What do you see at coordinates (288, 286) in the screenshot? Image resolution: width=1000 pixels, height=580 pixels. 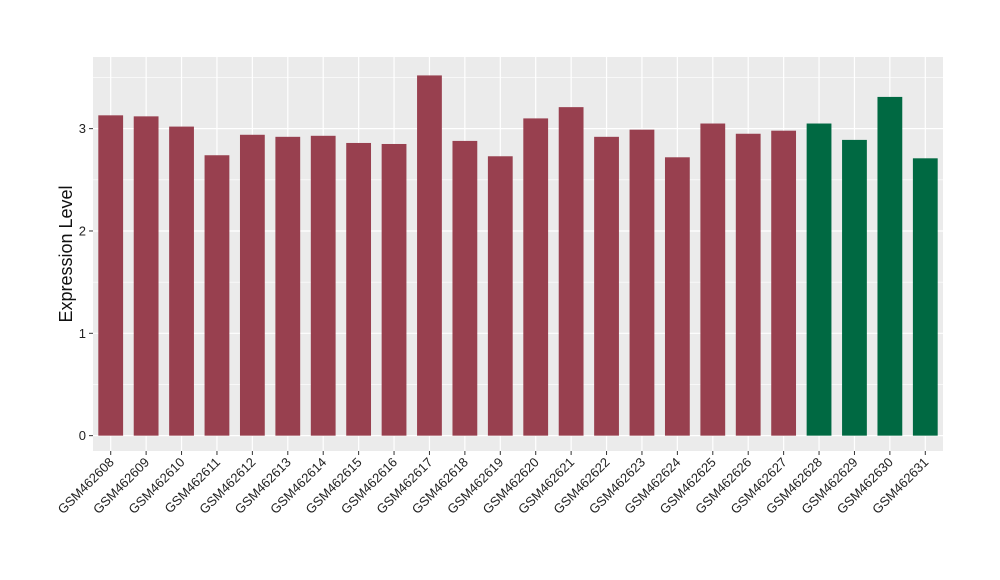 I see `bar-GSM462613` at bounding box center [288, 286].